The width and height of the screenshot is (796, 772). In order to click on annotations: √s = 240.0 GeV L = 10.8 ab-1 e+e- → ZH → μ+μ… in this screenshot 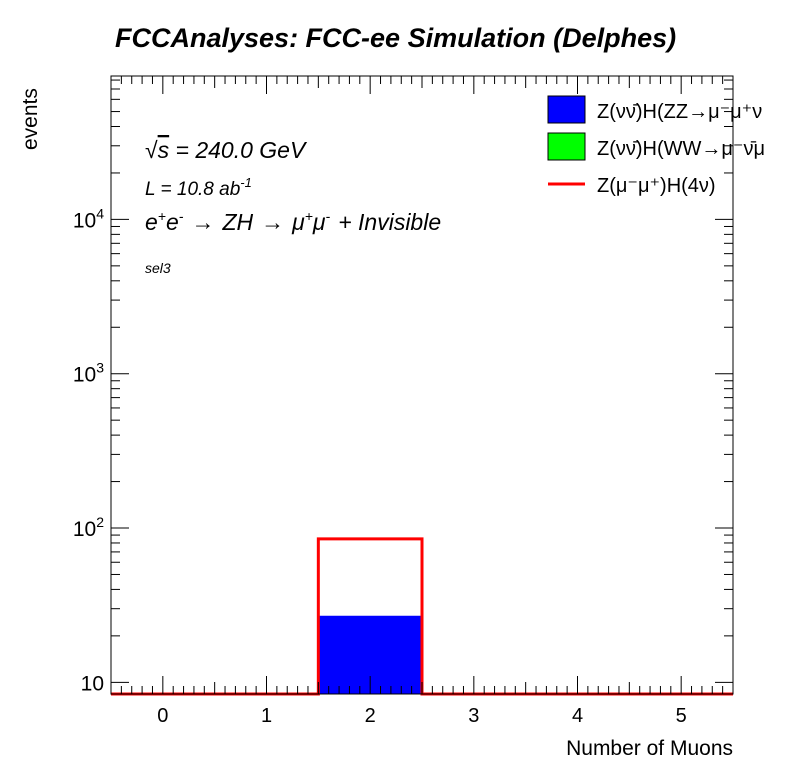, I will do `click(293, 206)`.